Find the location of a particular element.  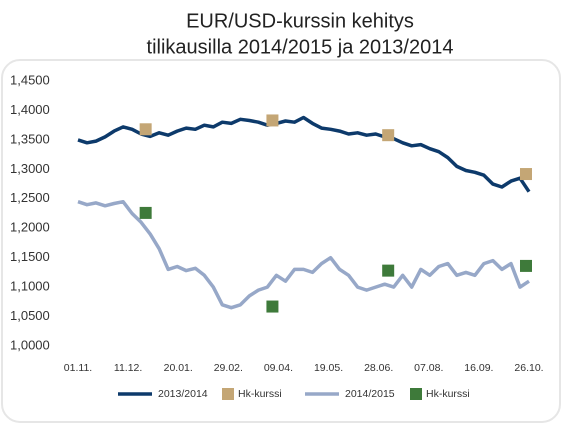

x-tick-label: 20.01. is located at coordinates (178, 368).